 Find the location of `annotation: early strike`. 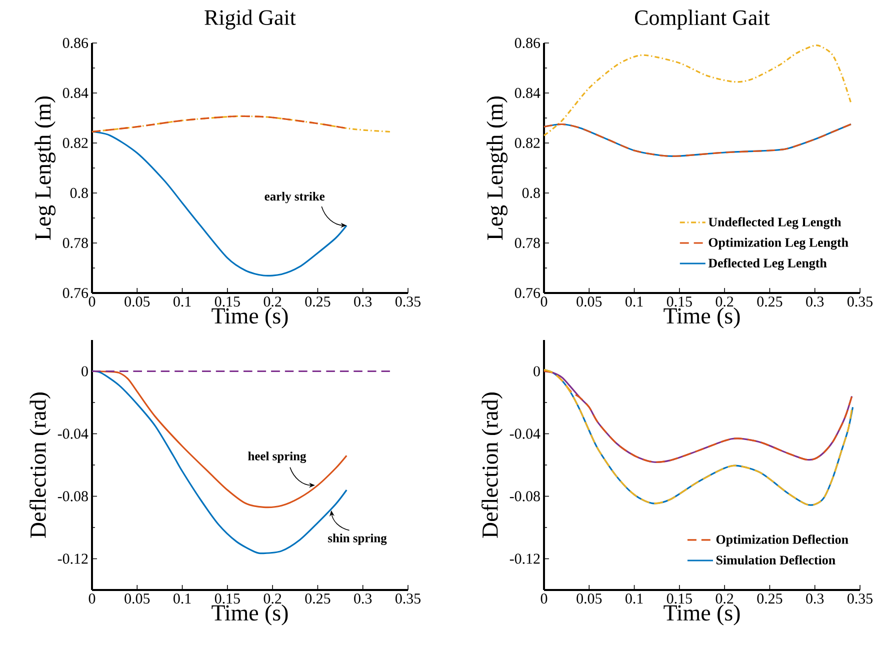

annotation: early strike is located at coordinates (294, 198).